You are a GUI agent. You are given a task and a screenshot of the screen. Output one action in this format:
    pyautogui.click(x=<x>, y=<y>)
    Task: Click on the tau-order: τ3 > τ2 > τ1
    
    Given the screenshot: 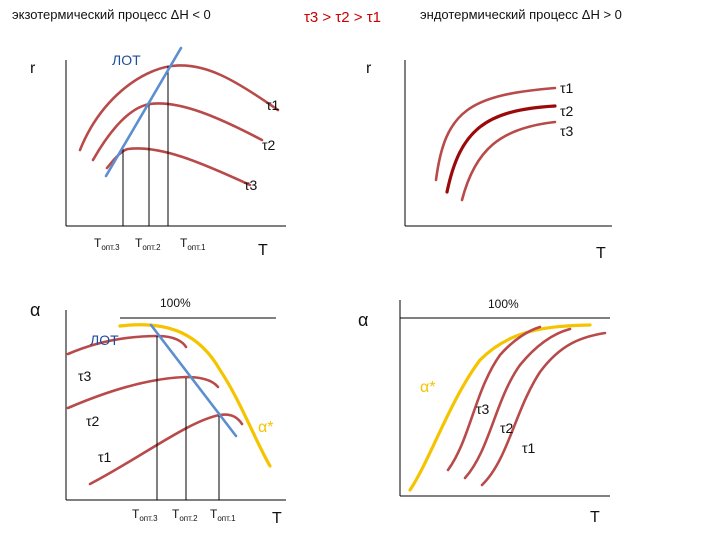 What is the action you would take?
    pyautogui.click(x=342, y=17)
    